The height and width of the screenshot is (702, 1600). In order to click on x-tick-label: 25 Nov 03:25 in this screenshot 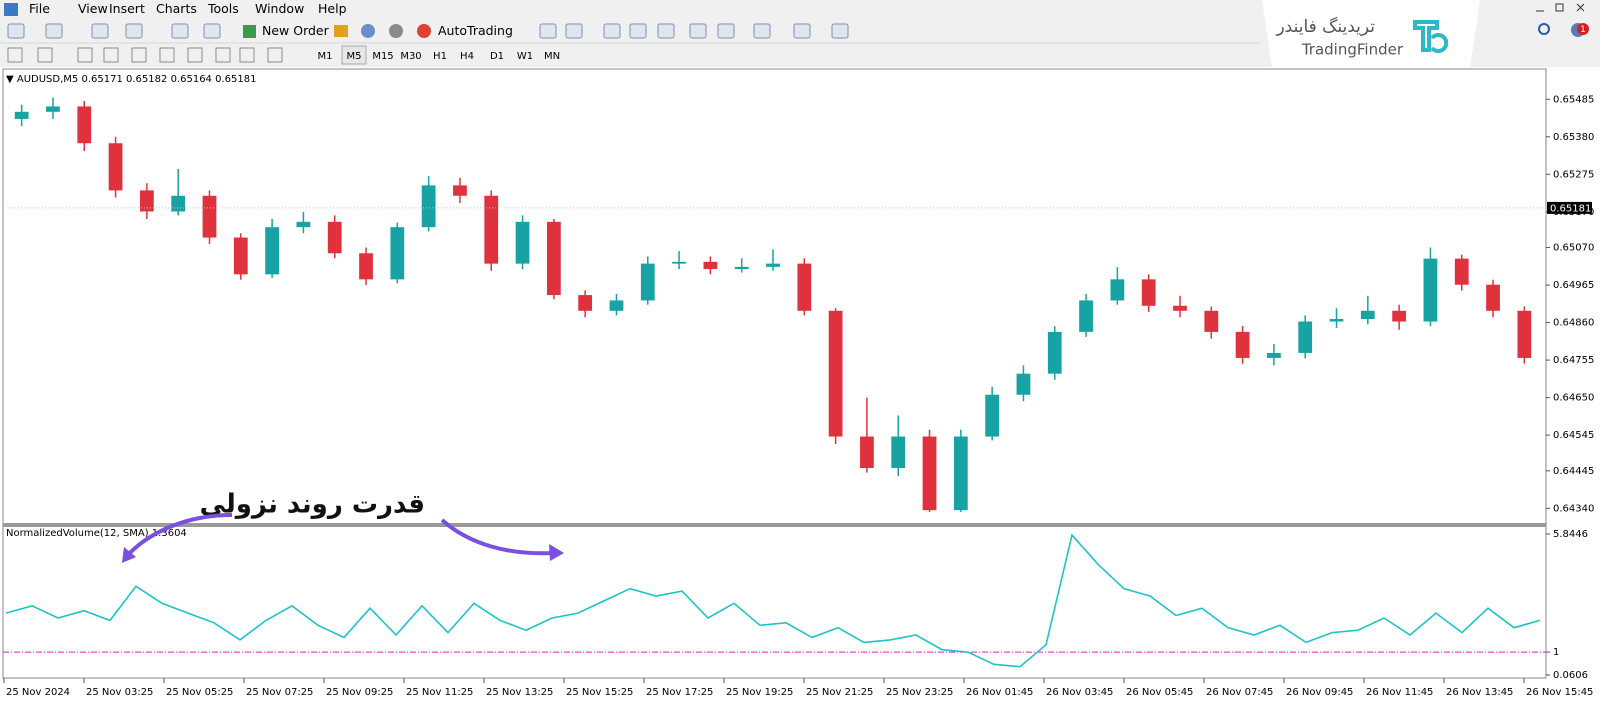, I will do `click(119, 692)`.